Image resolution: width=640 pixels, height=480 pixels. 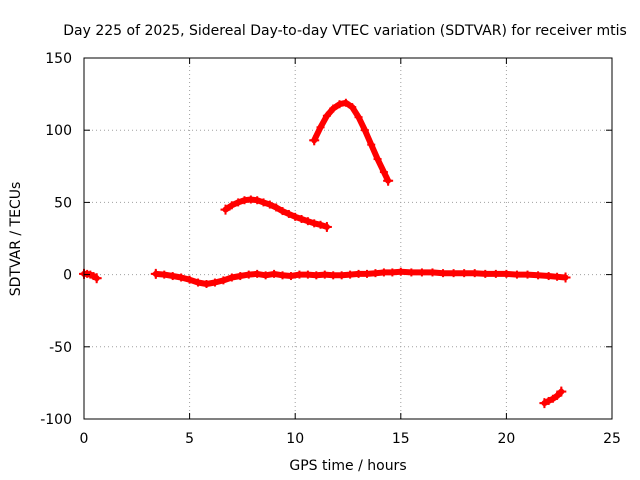 I want to click on y-tick-label: 150, so click(x=58, y=59).